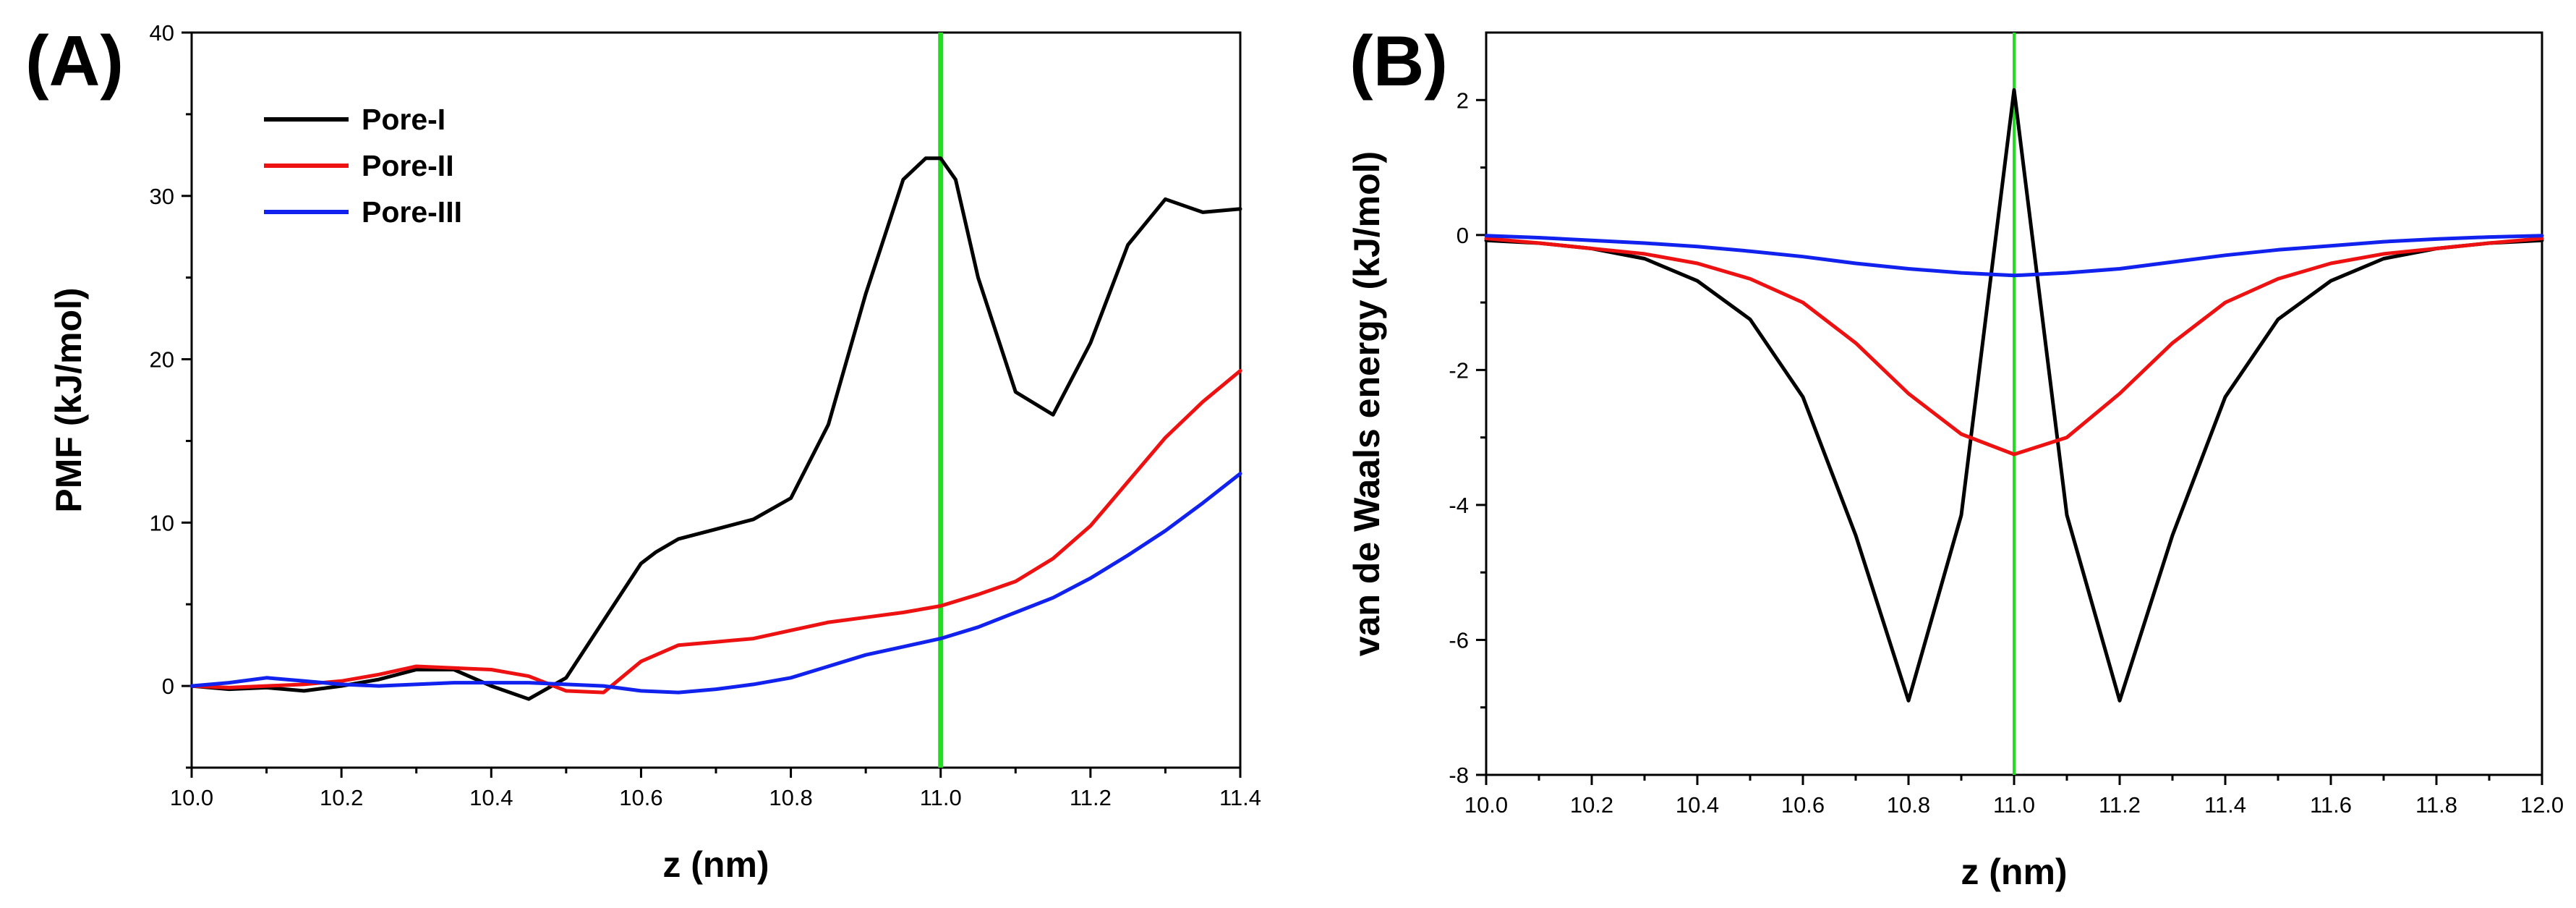 This screenshot has height=908, width=2576. I want to click on x-tick-label: 11.6, so click(2331, 805).